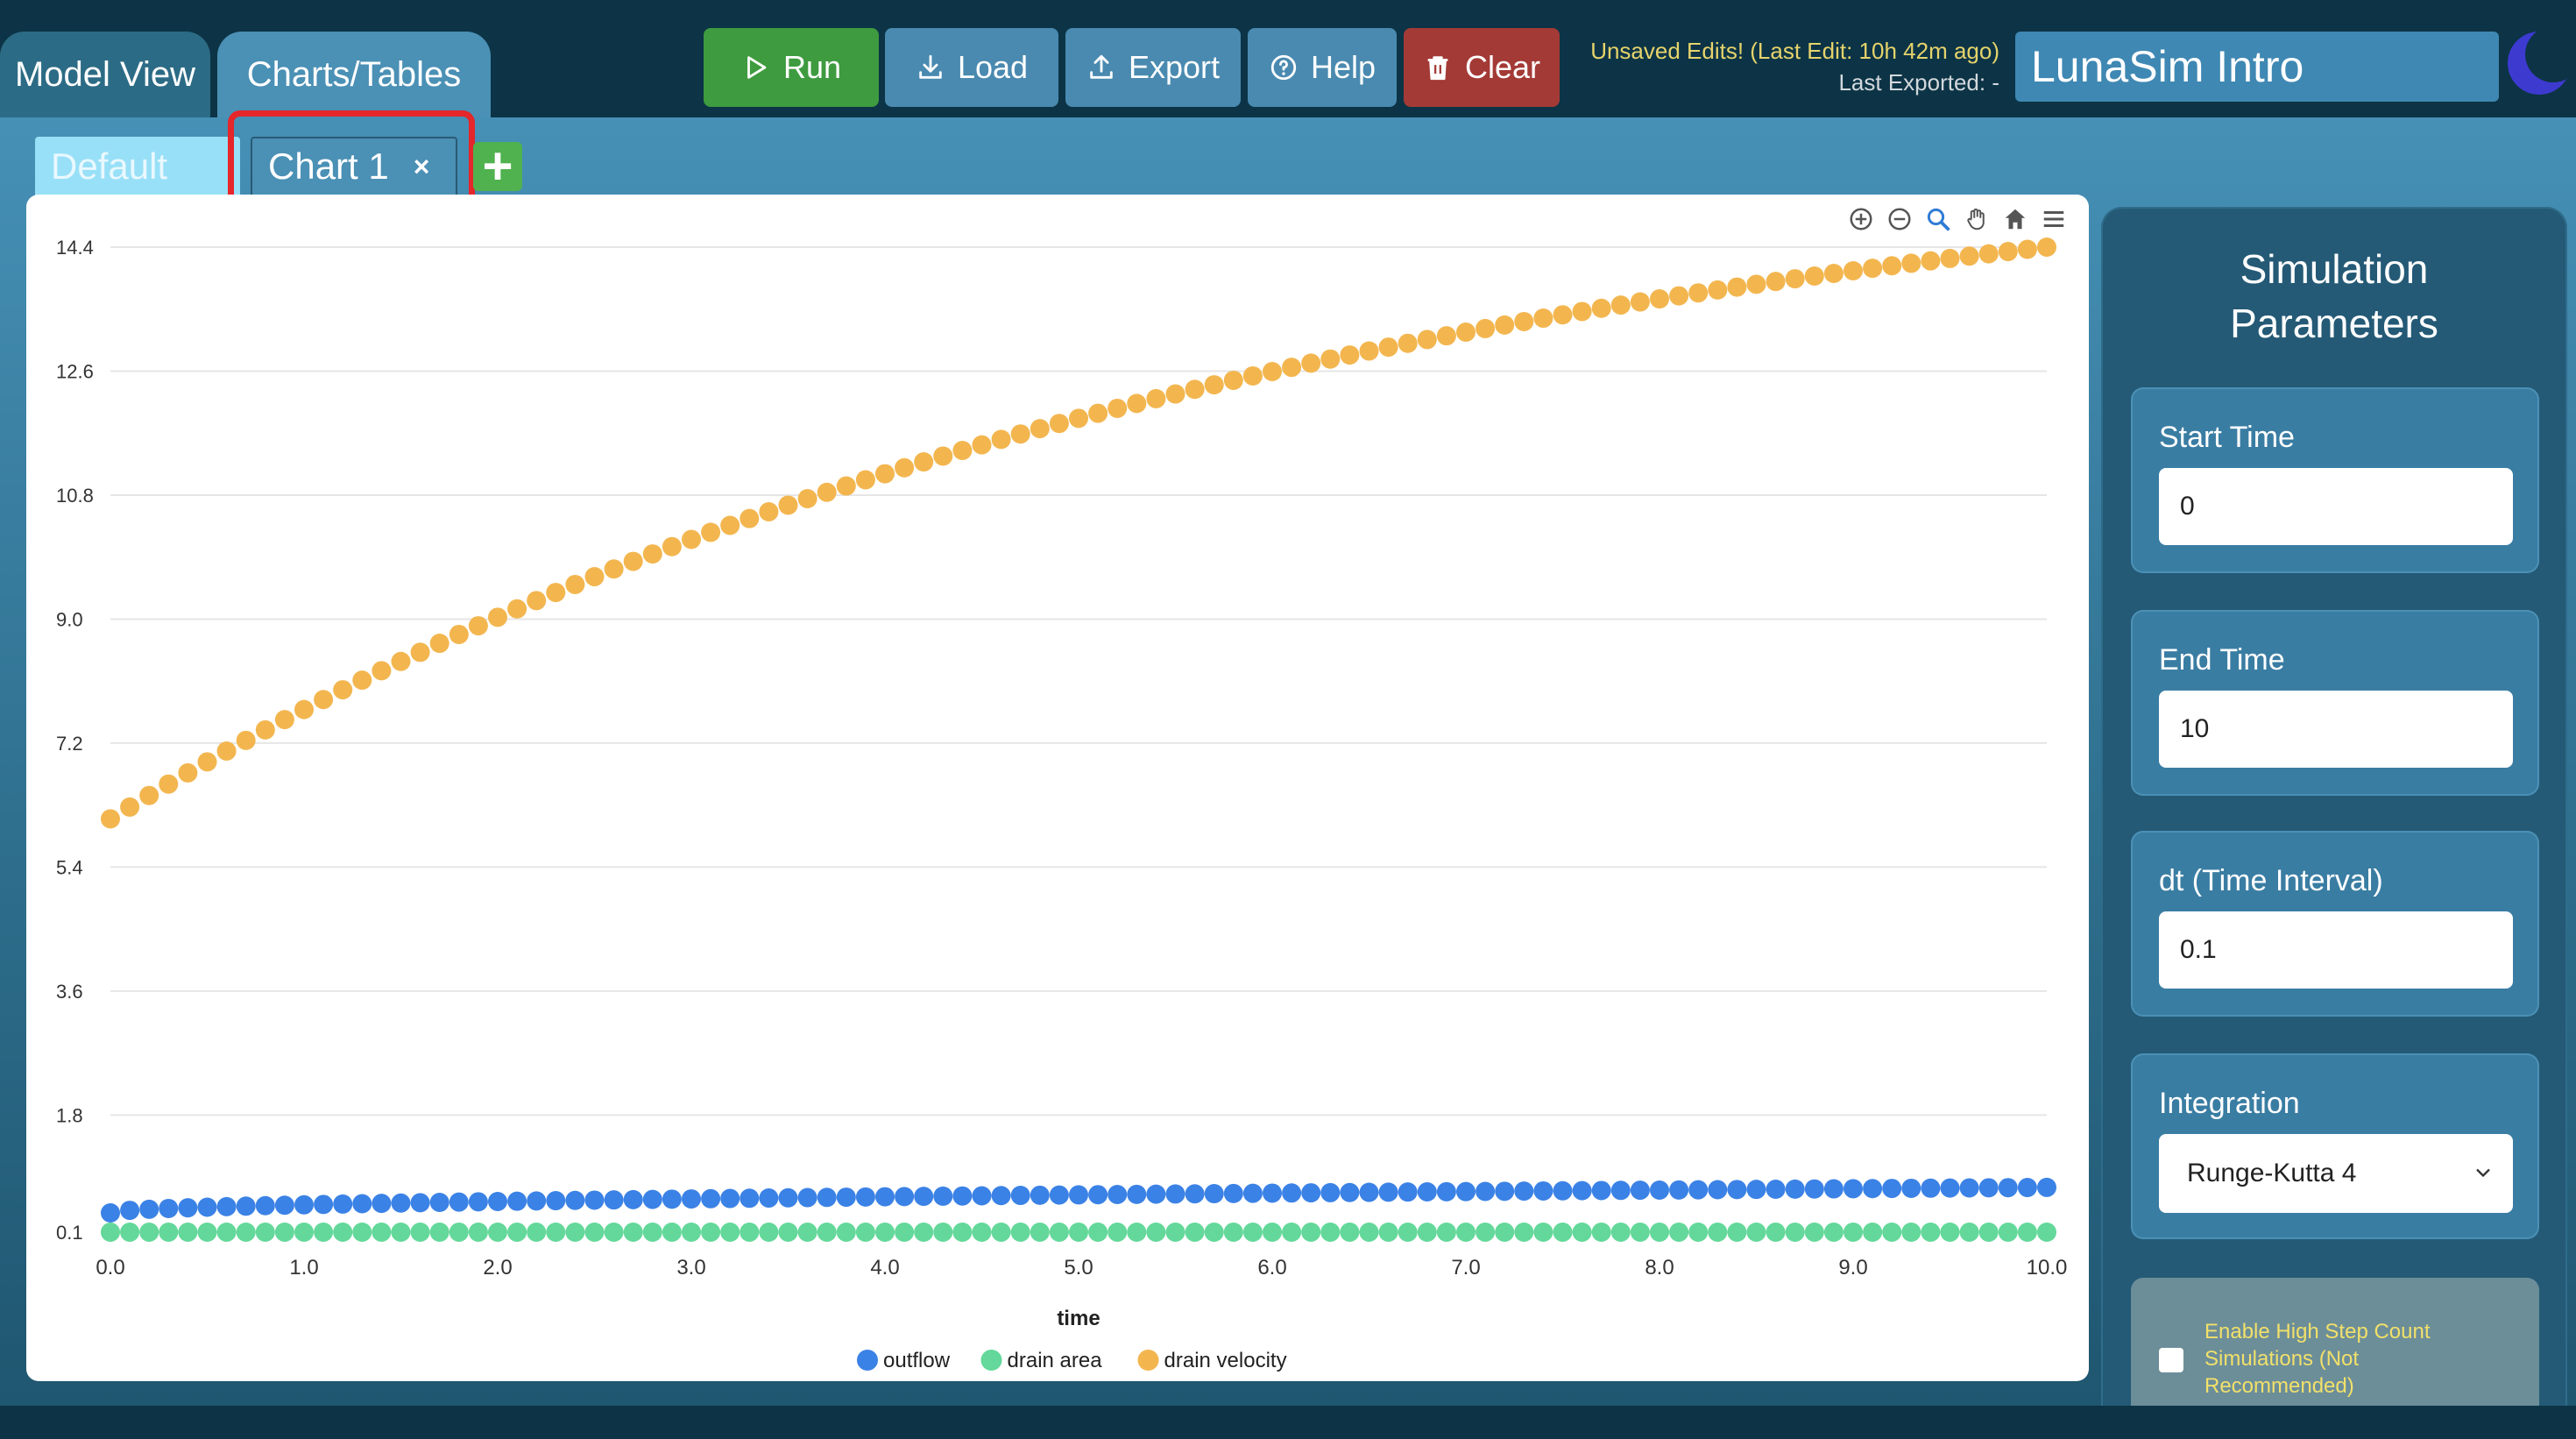  What do you see at coordinates (2227, 438) in the screenshot?
I see `start-time-label: Start Time` at bounding box center [2227, 438].